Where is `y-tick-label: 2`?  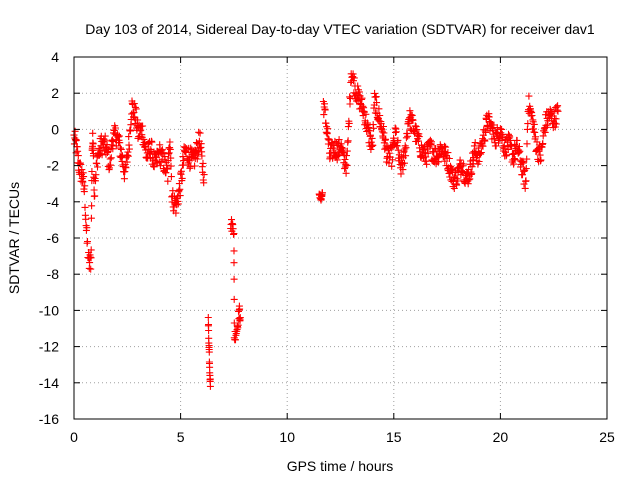 y-tick-label: 2 is located at coordinates (55, 93).